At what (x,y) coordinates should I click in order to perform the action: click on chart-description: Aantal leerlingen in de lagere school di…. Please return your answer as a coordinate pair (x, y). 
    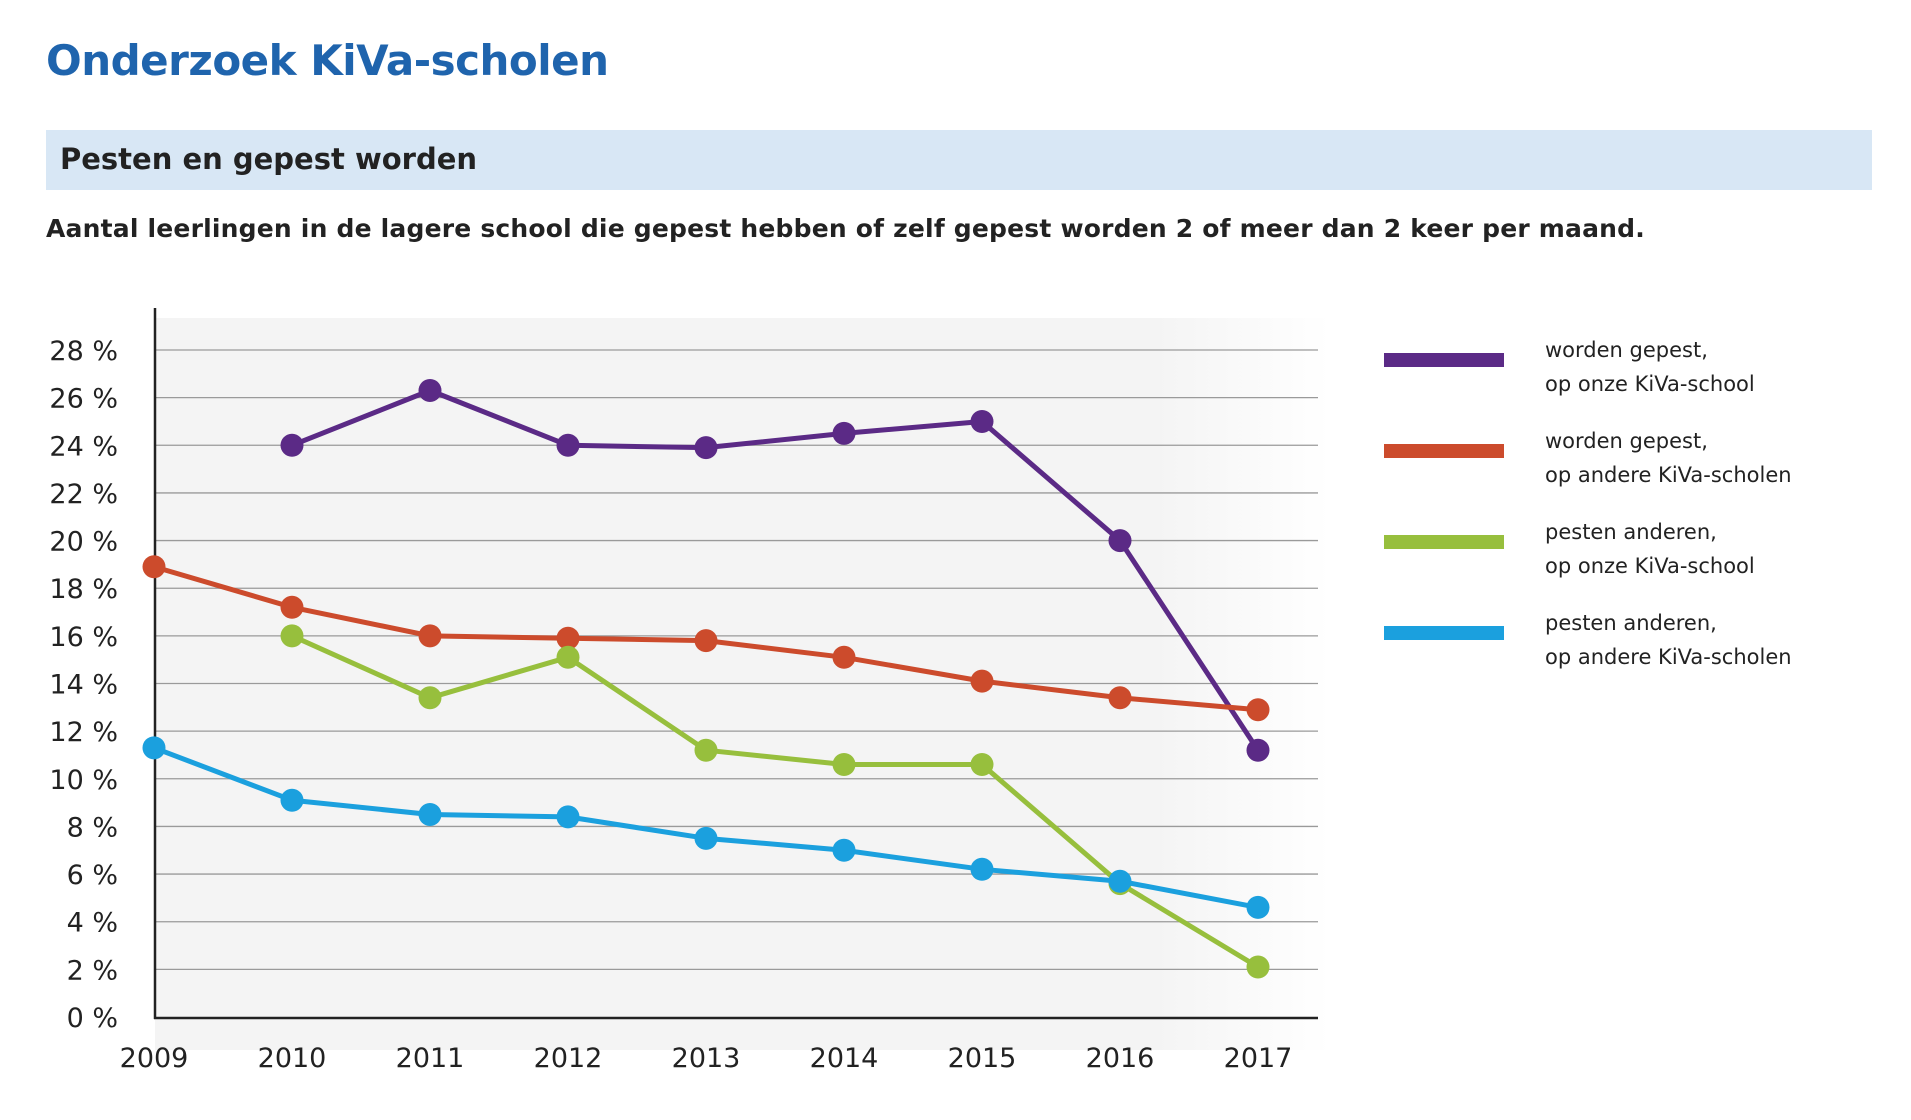
    Looking at the image, I should click on (845, 228).